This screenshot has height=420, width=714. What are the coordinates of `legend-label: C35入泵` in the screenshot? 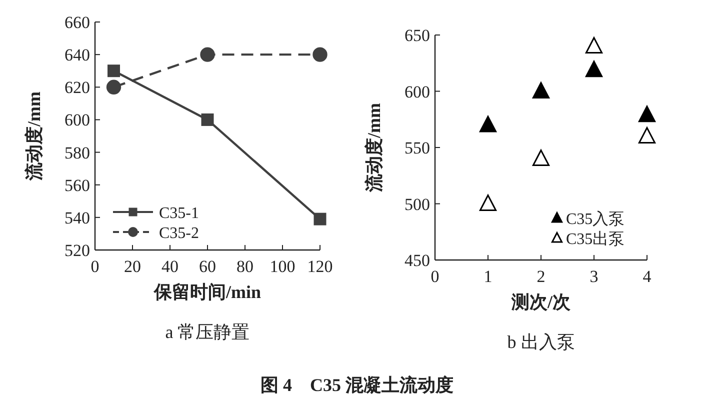 It's located at (595, 219).